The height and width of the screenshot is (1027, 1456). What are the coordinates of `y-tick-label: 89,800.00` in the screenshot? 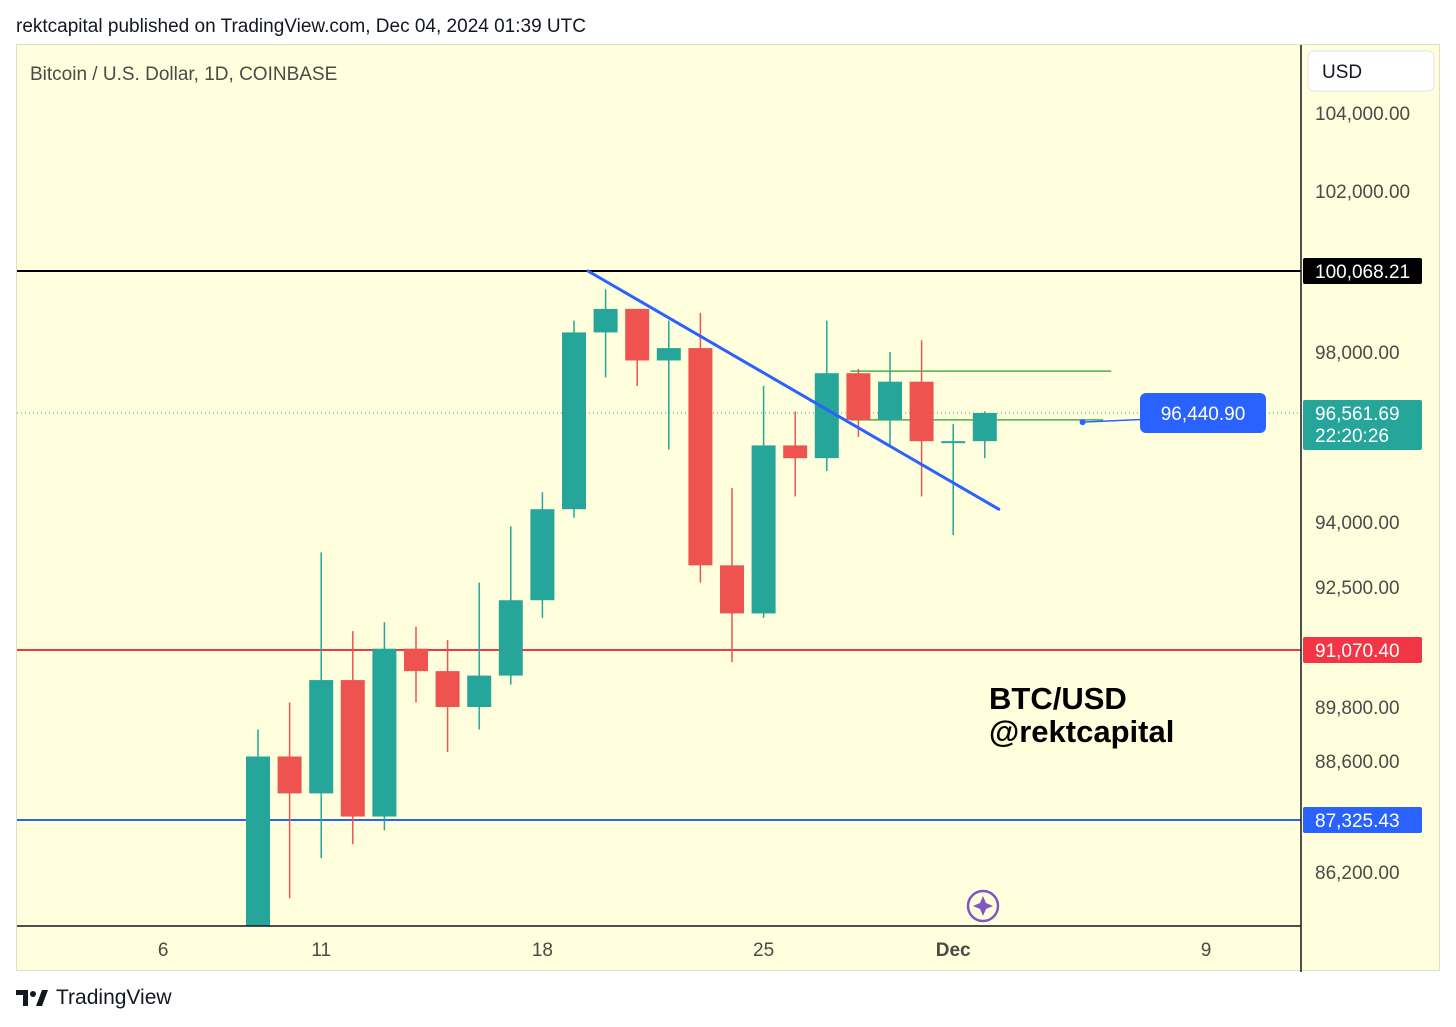 It's located at (1357, 708).